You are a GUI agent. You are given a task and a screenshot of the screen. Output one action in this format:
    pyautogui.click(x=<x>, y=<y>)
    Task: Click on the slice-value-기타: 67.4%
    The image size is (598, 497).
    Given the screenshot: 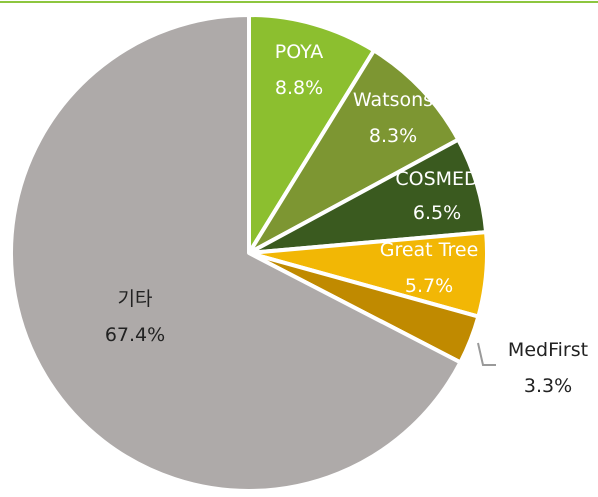 What is the action you would take?
    pyautogui.click(x=135, y=335)
    